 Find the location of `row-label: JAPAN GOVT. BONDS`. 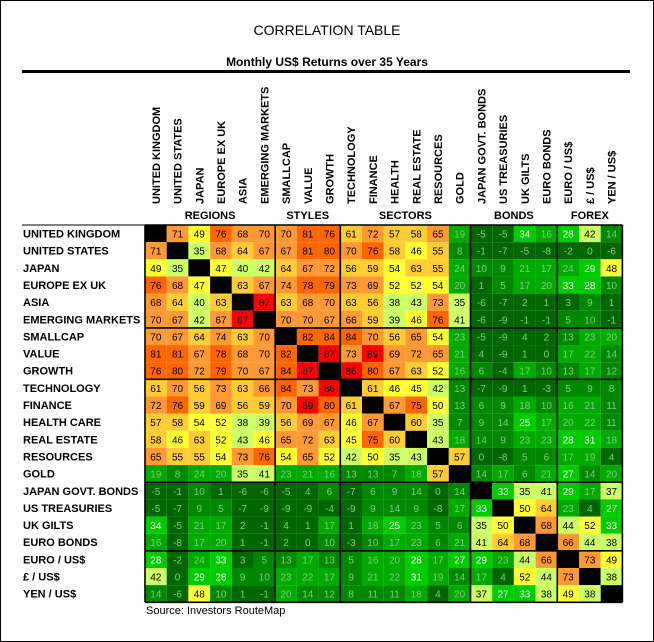

row-label: JAPAN GOVT. BONDS is located at coordinates (80, 492).